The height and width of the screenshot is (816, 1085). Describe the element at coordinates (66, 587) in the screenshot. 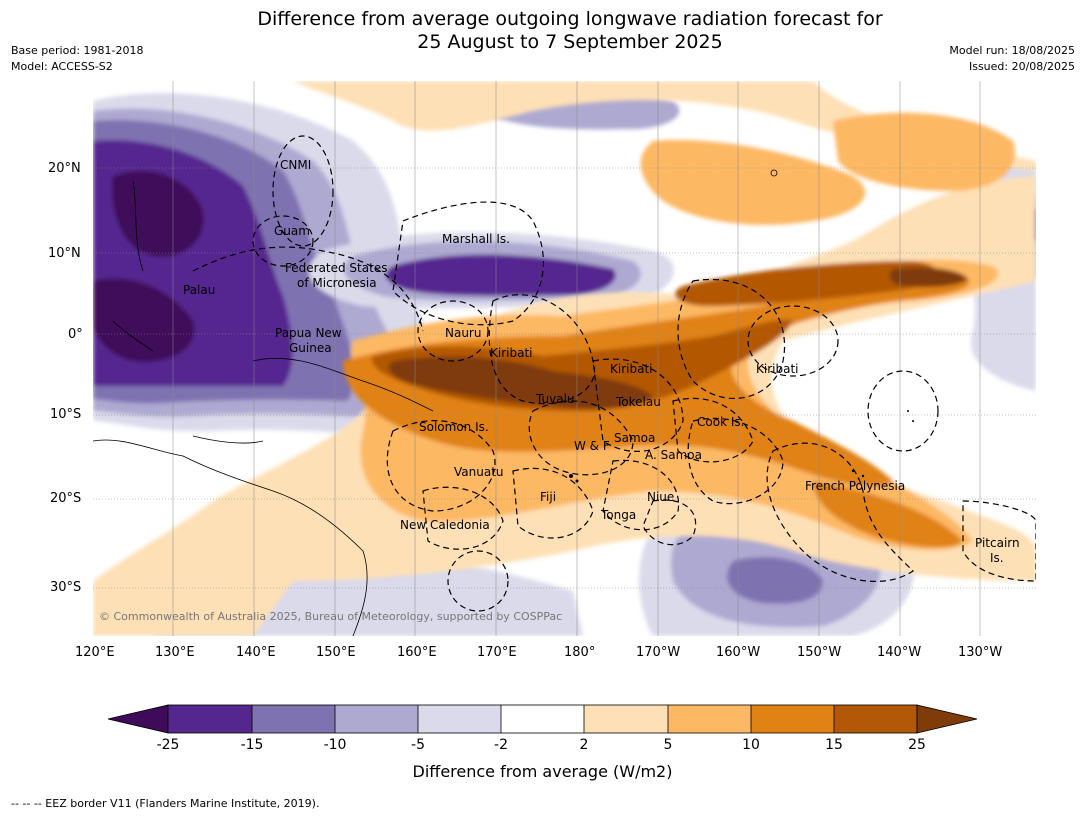

I see `lat-label-30s: 30°S` at that location.